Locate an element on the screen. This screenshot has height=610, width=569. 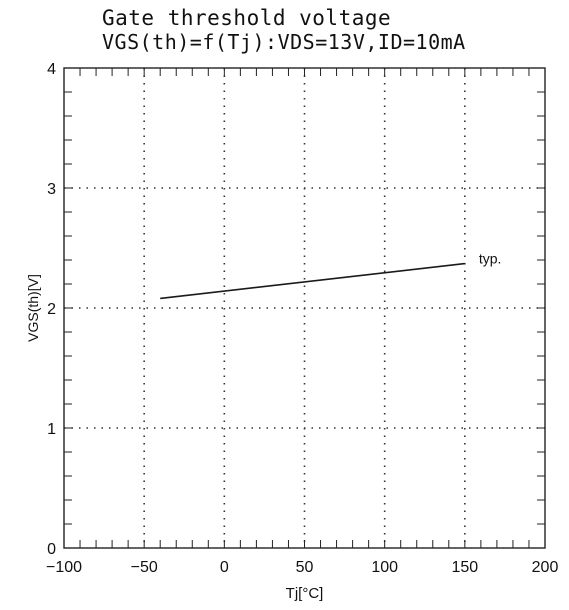
x-tick-label: 100 is located at coordinates (384, 567).